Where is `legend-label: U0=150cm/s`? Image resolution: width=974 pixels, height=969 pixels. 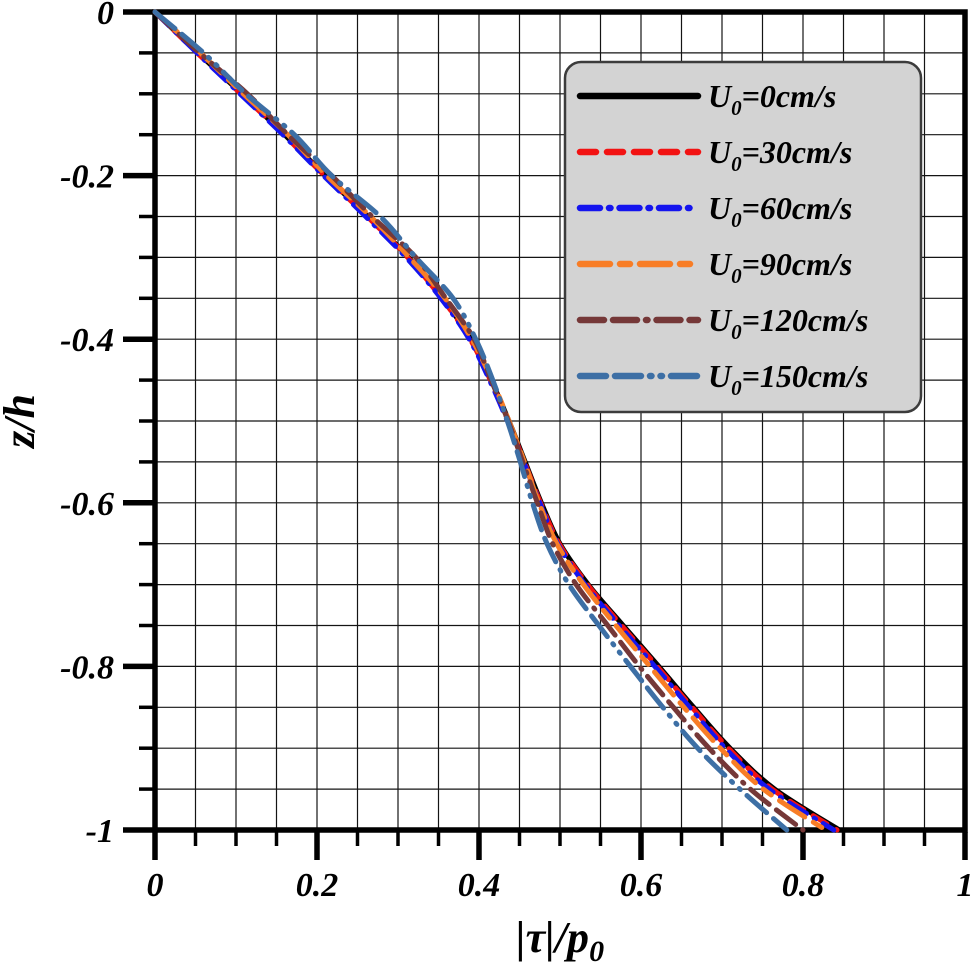
legend-label: U0=150cm/s is located at coordinates (788, 379).